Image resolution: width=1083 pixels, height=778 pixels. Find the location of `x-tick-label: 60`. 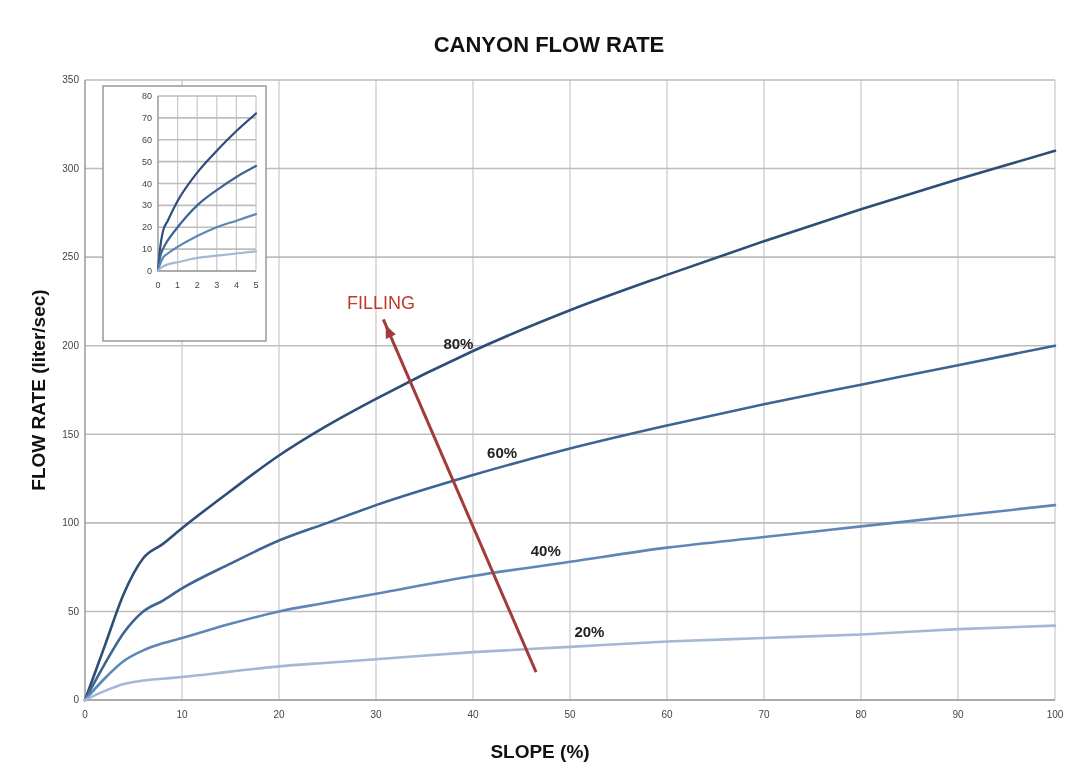

x-tick-label: 60 is located at coordinates (667, 714).